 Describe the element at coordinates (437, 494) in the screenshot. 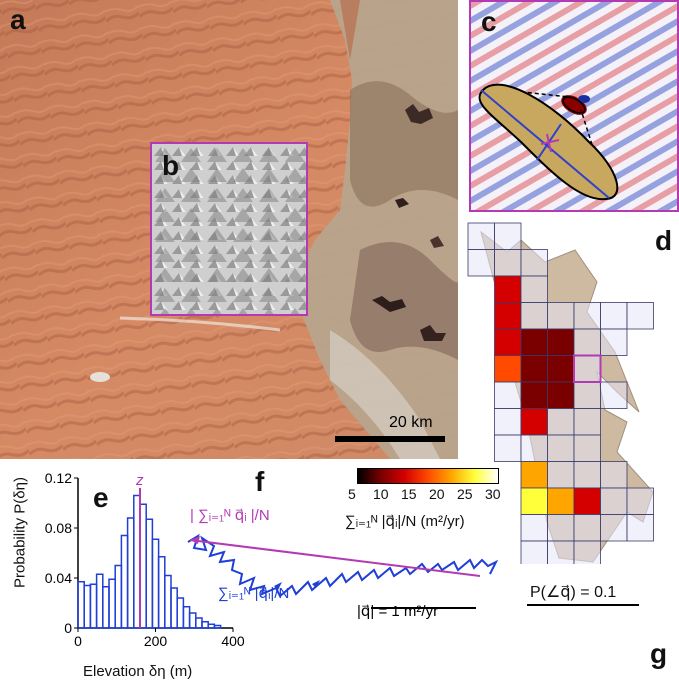

I see `colorbar-tick: 20` at that location.